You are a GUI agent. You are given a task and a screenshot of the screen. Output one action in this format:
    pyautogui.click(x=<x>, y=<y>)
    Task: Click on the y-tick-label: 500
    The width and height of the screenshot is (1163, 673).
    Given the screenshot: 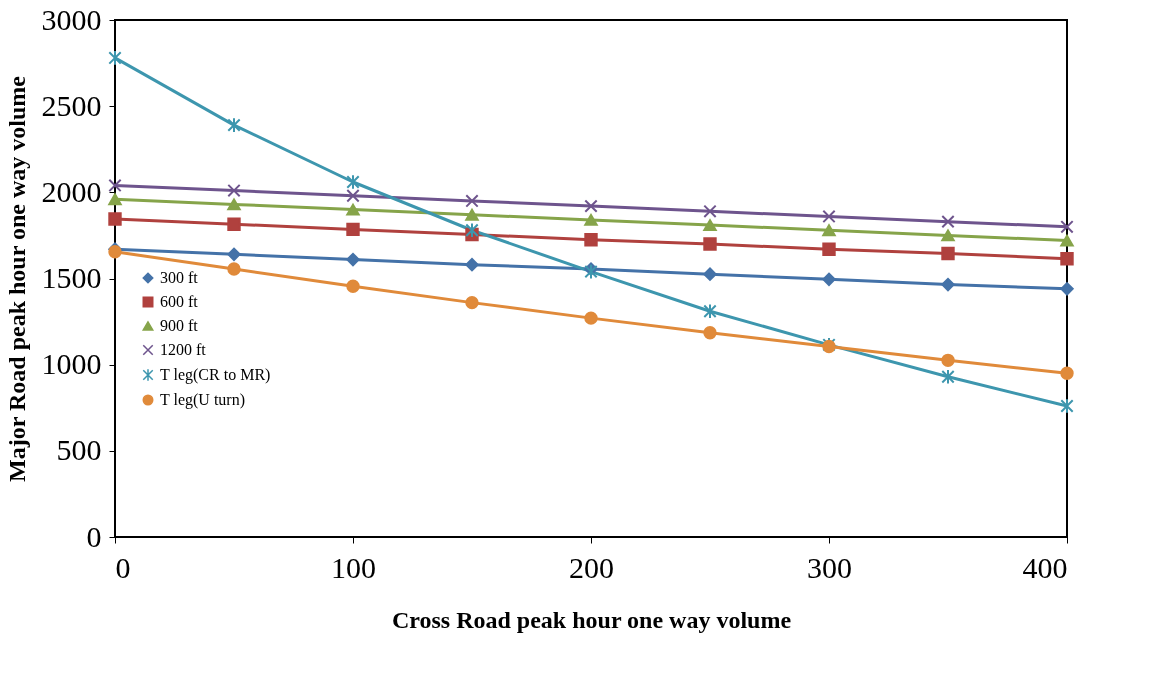 What is the action you would take?
    pyautogui.click(x=79, y=450)
    